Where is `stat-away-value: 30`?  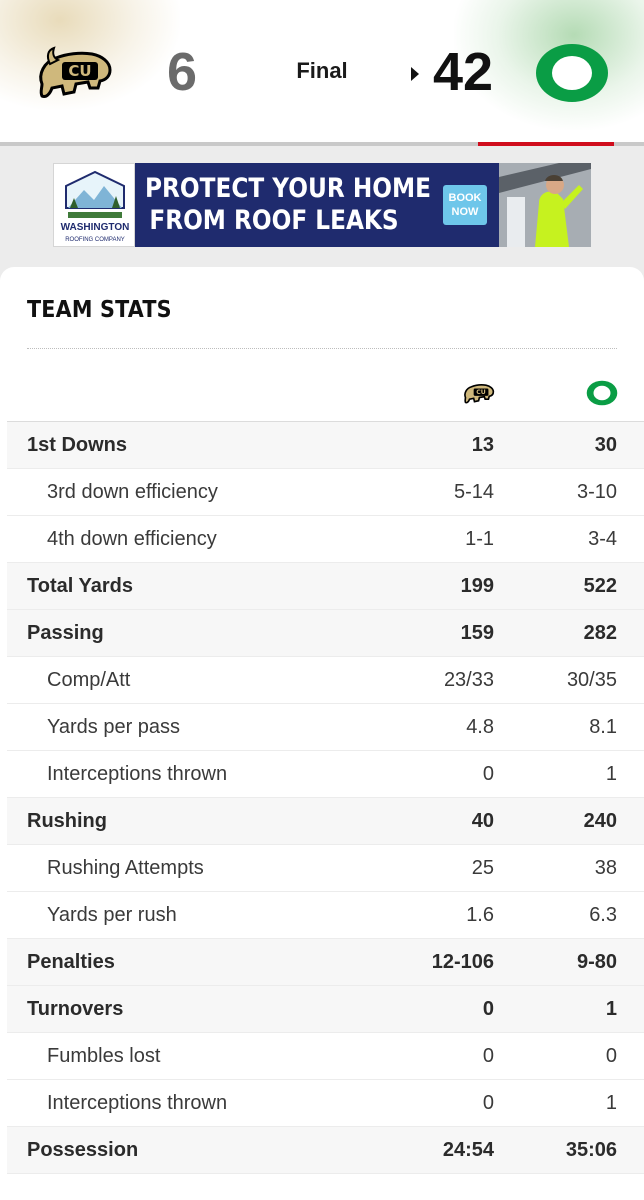 stat-away-value: 30 is located at coordinates (605, 445).